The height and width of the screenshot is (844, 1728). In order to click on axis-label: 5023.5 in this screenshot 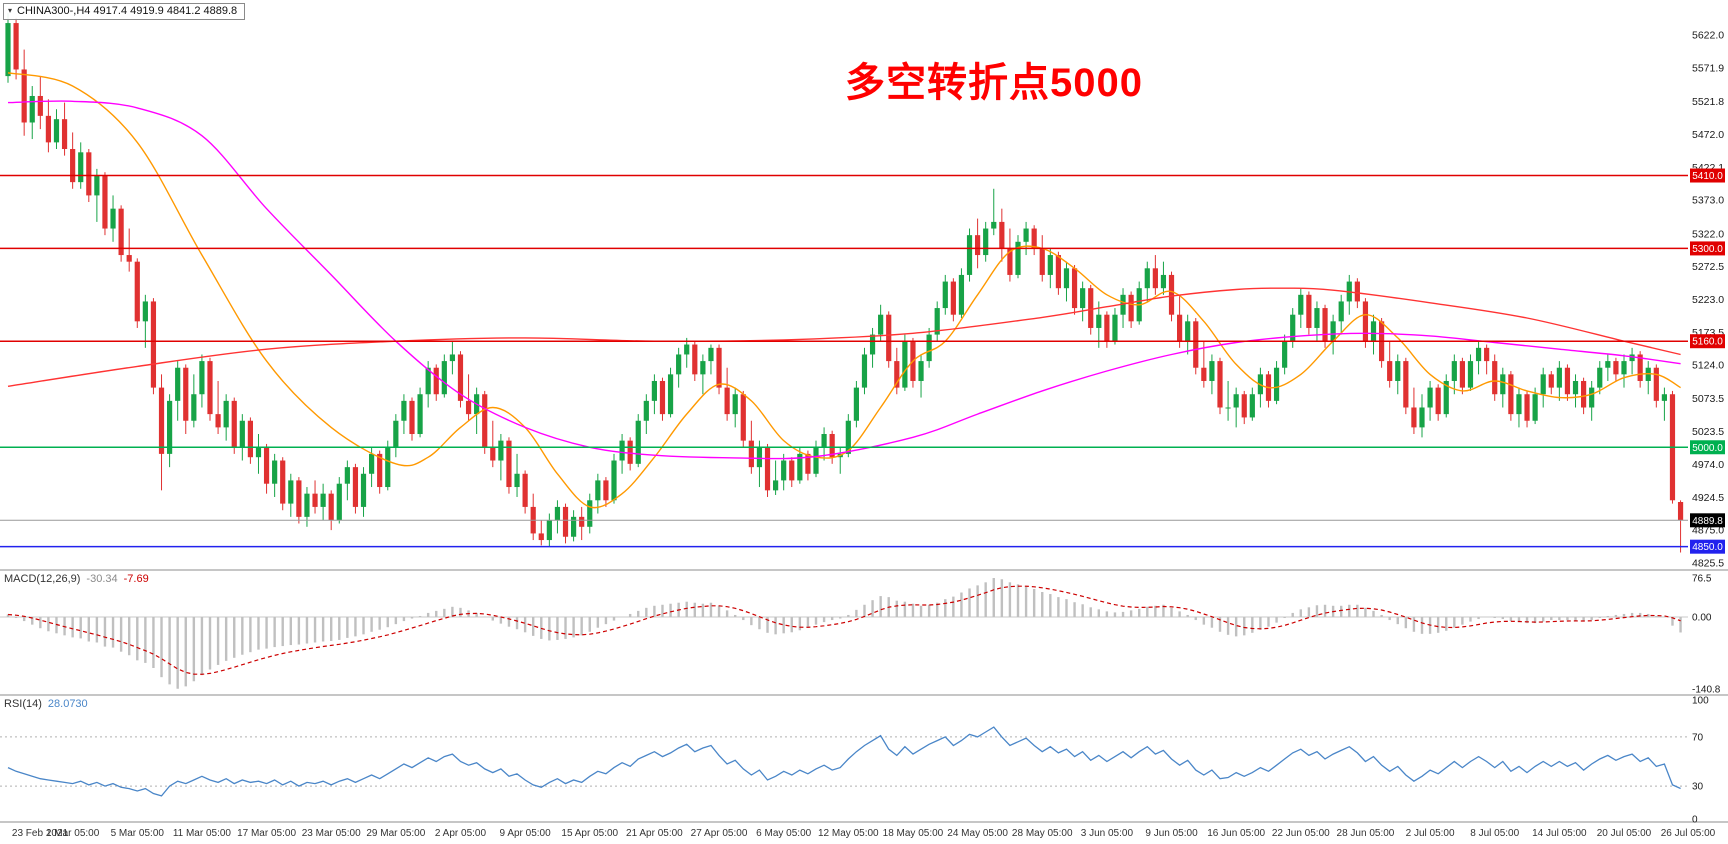, I will do `click(1708, 432)`.